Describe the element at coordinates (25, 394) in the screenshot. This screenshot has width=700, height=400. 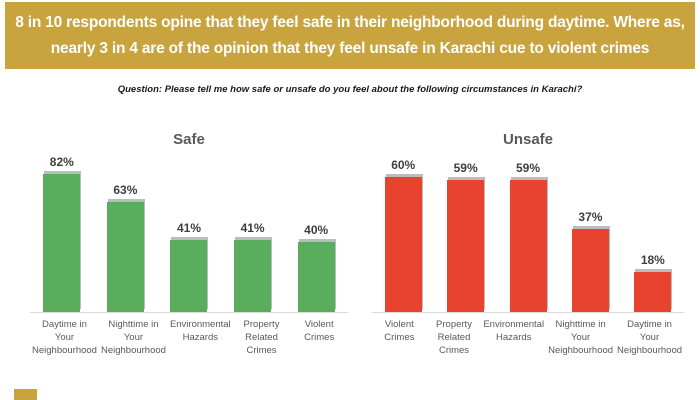
I see `corner-accent-square` at that location.